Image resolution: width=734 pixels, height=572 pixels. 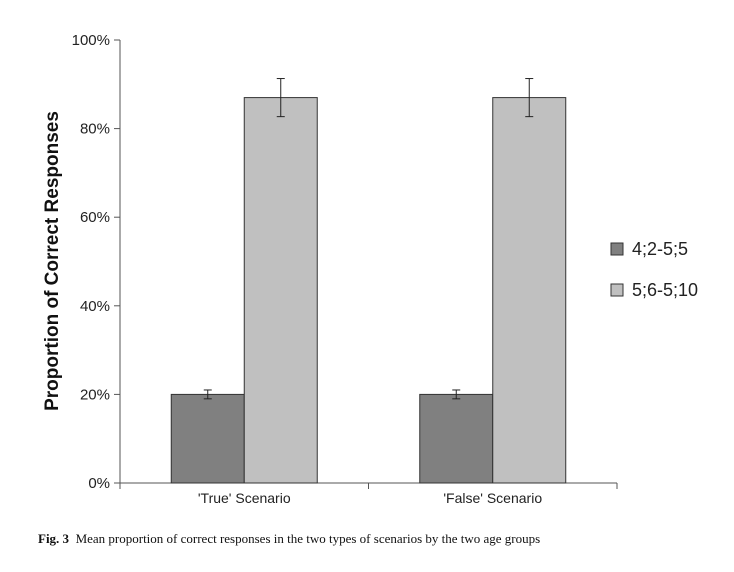 I want to click on y-tick-label: 80%, so click(x=95, y=129).